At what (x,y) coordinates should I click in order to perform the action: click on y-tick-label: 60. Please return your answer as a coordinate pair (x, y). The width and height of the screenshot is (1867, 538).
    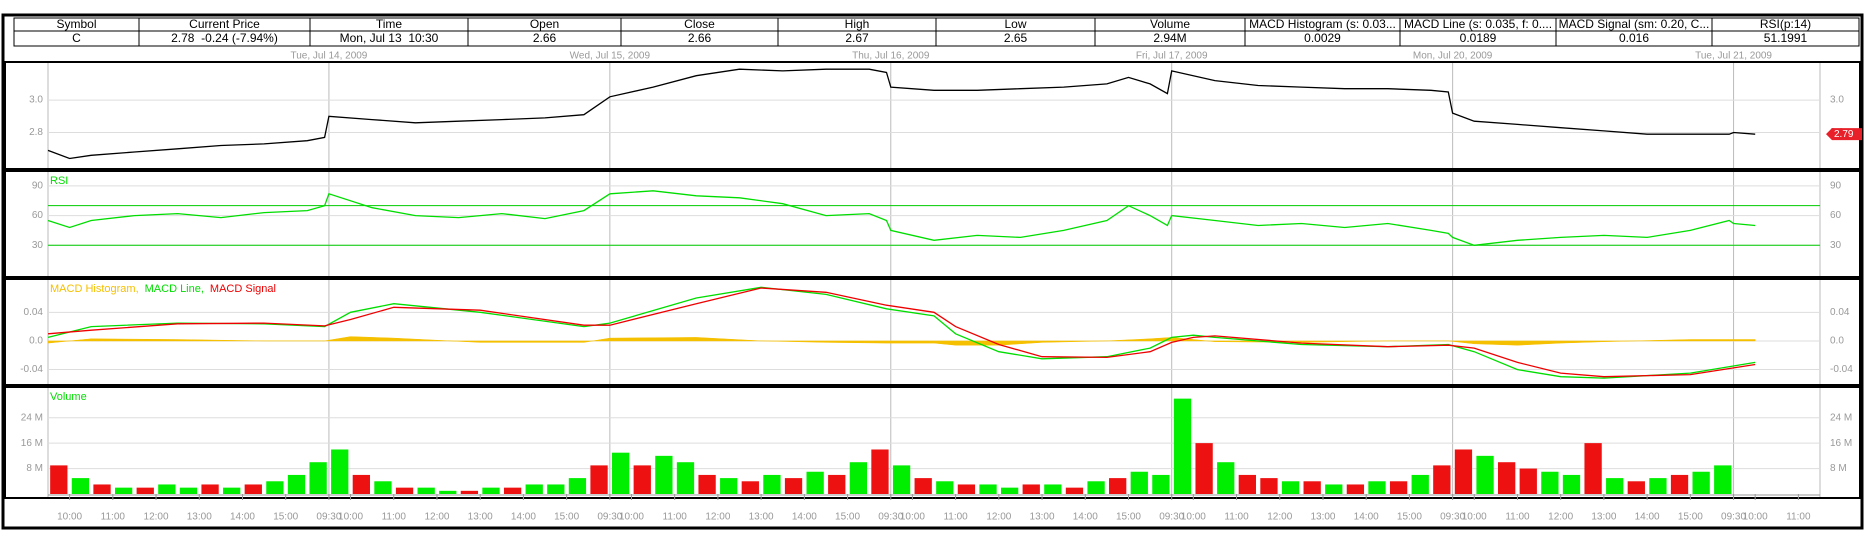
    Looking at the image, I should click on (38, 215).